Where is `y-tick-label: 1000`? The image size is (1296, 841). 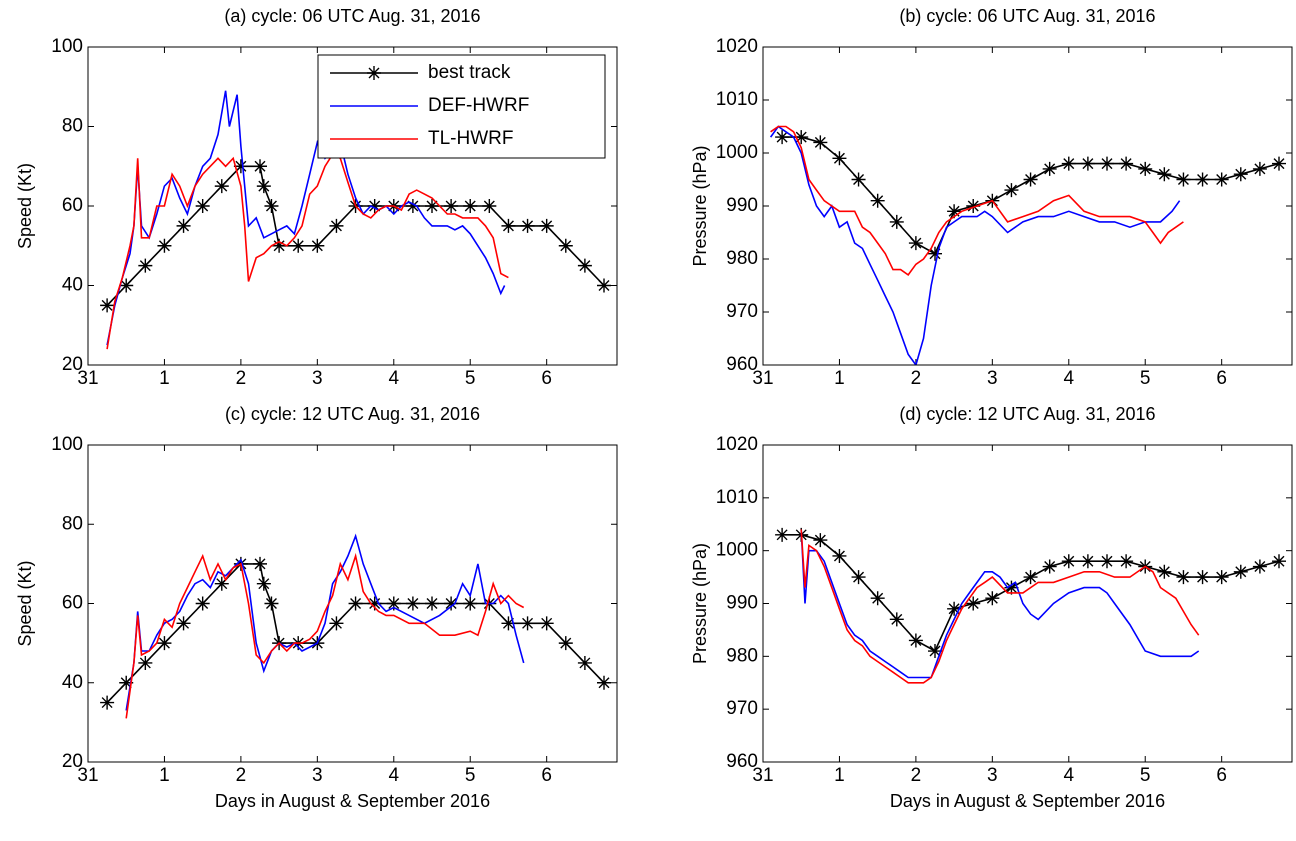
y-tick-label: 1000 is located at coordinates (737, 152).